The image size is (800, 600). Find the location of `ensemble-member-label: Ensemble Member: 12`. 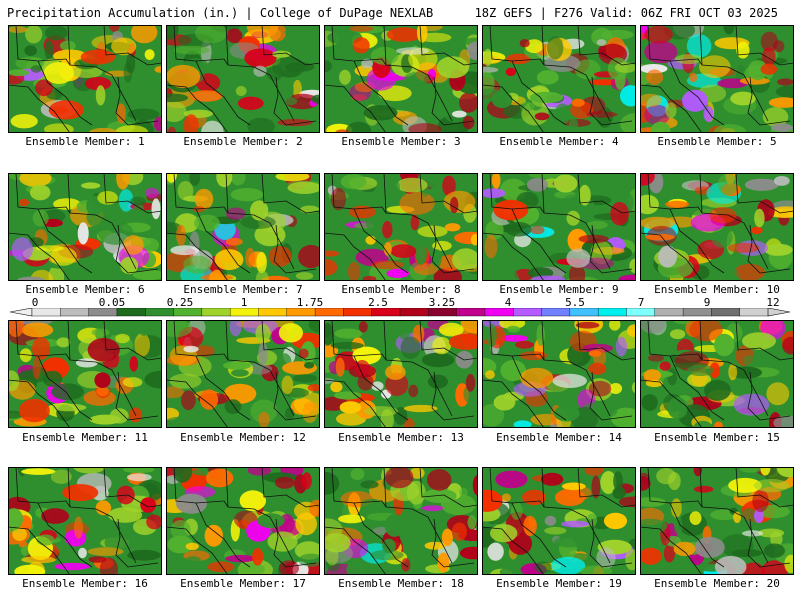

ensemble-member-label: Ensemble Member: 12 is located at coordinates (243, 437).